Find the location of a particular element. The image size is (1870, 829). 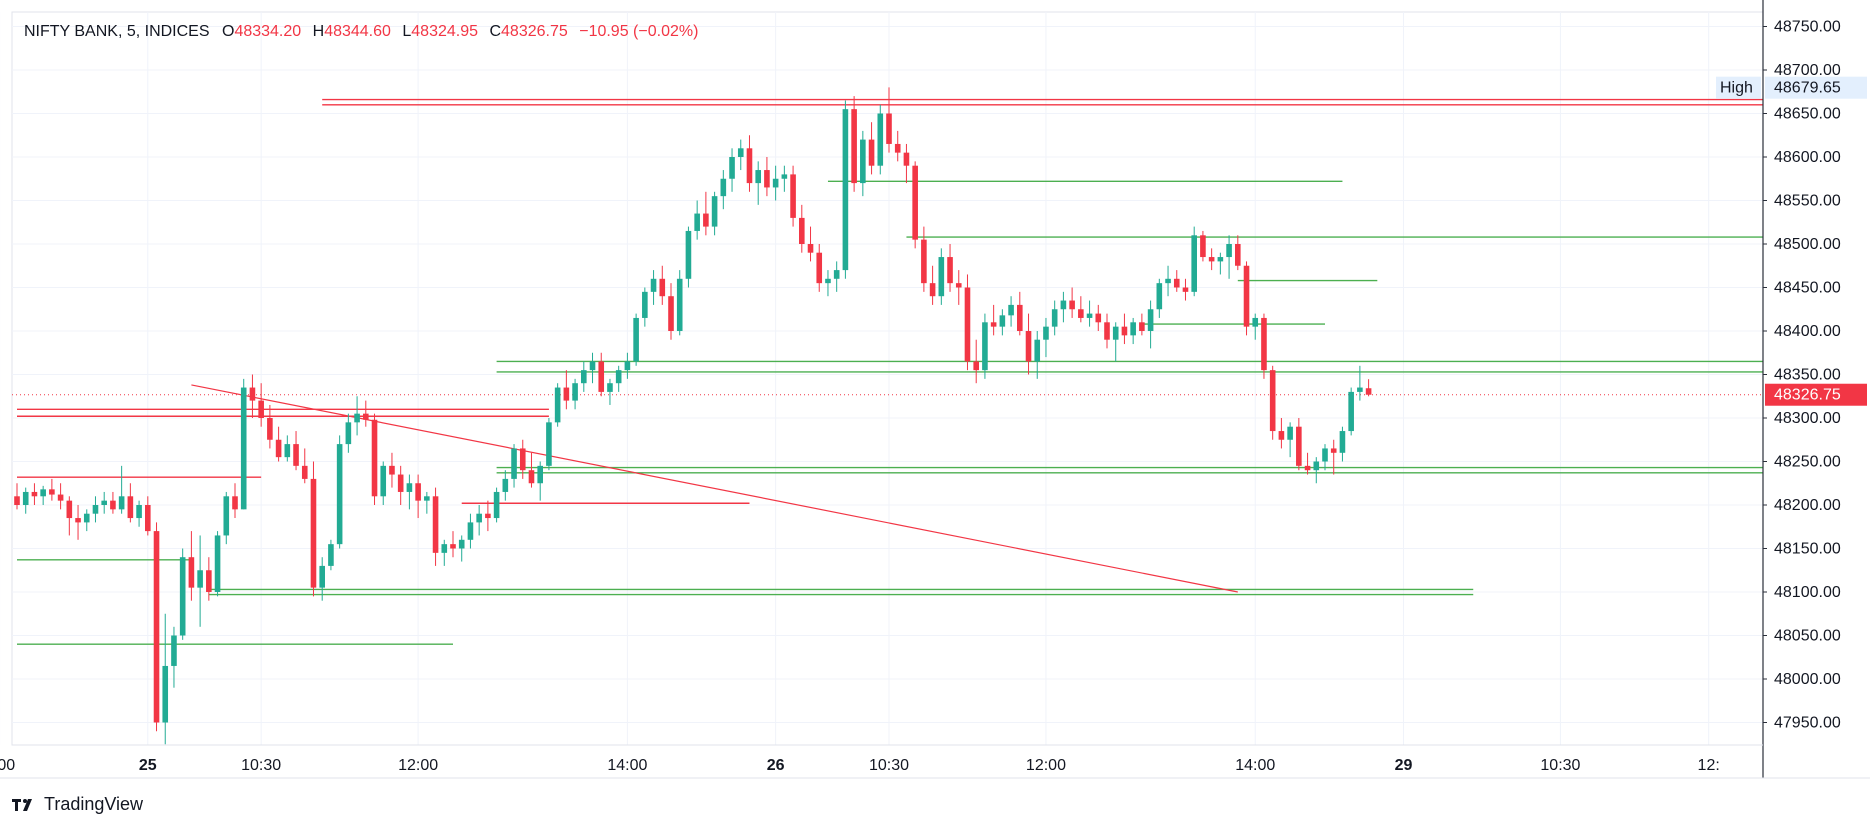

symbol-label: NIFTY BANK, 5, INDICES is located at coordinates (117, 31).